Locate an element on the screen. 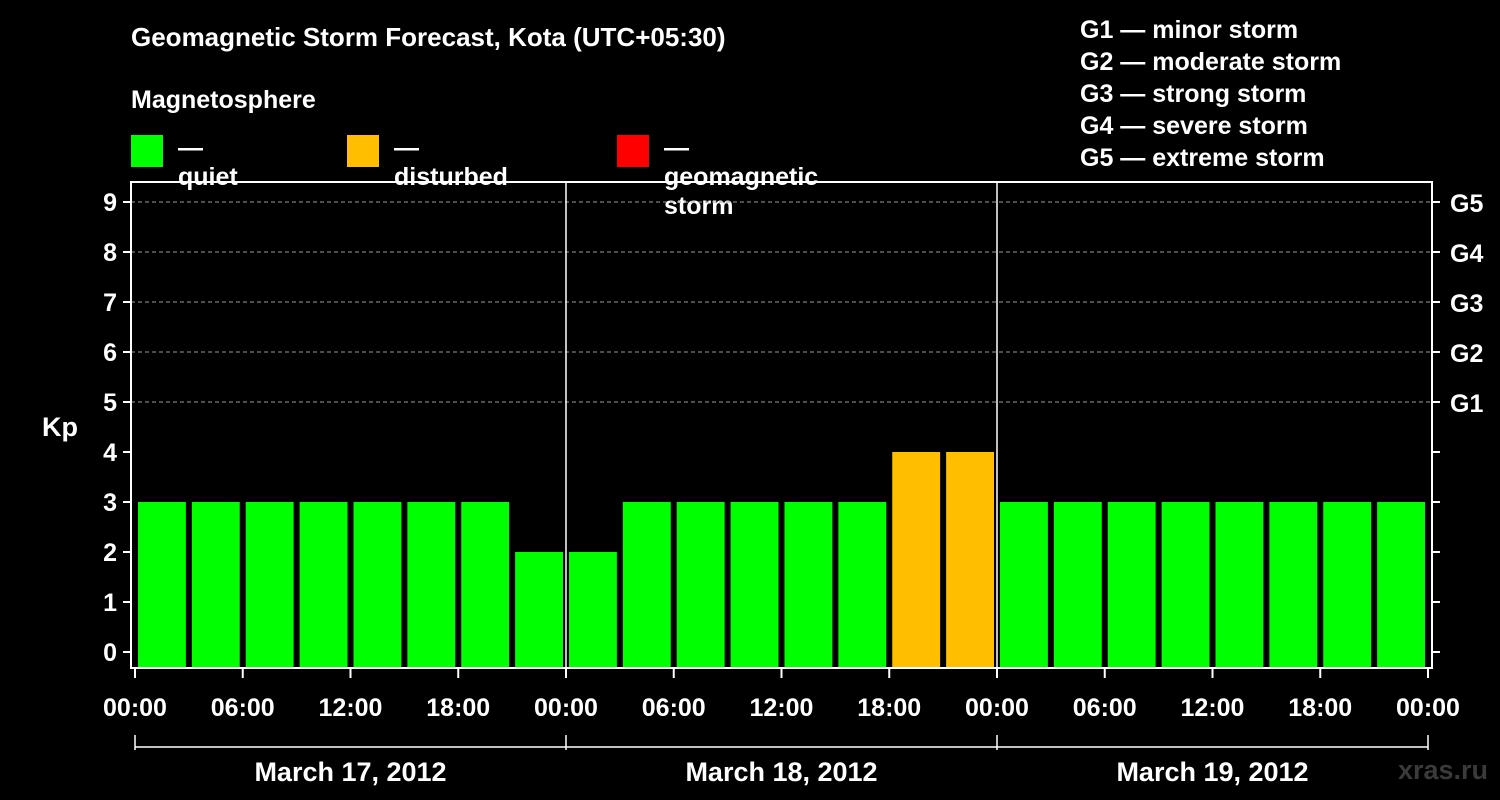 Image resolution: width=1500 pixels, height=800 pixels. y-tick-label: 2 is located at coordinates (110, 553).